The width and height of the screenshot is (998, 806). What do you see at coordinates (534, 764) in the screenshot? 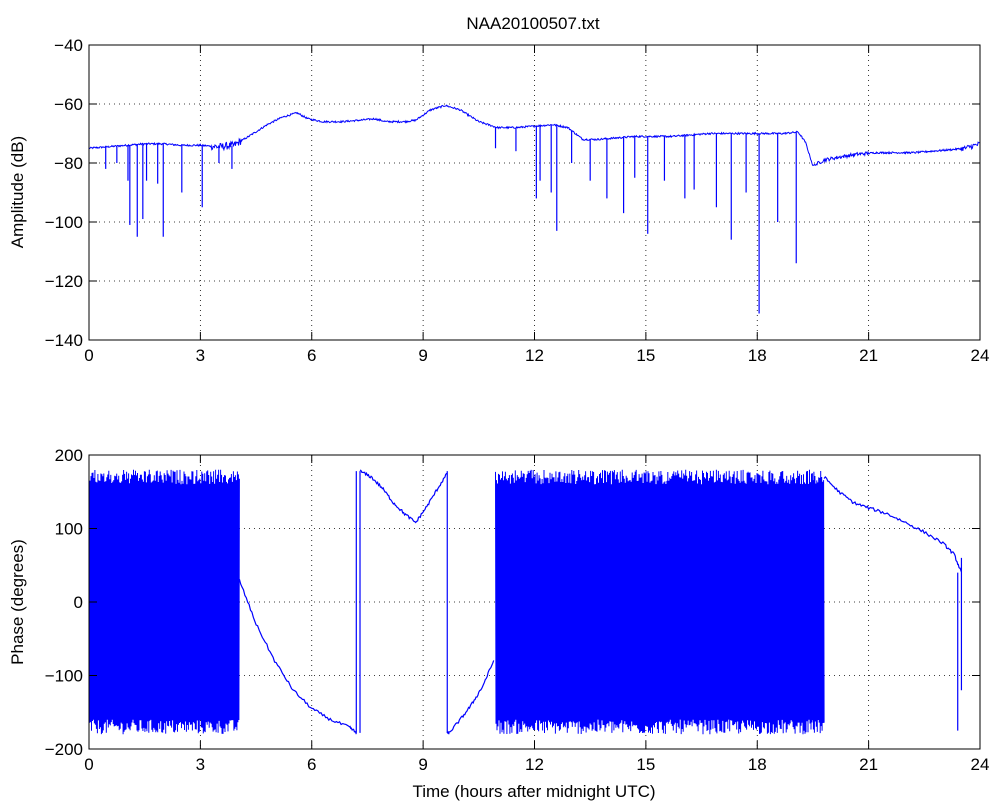
I see `phase-xtick-label-4: 12` at bounding box center [534, 764].